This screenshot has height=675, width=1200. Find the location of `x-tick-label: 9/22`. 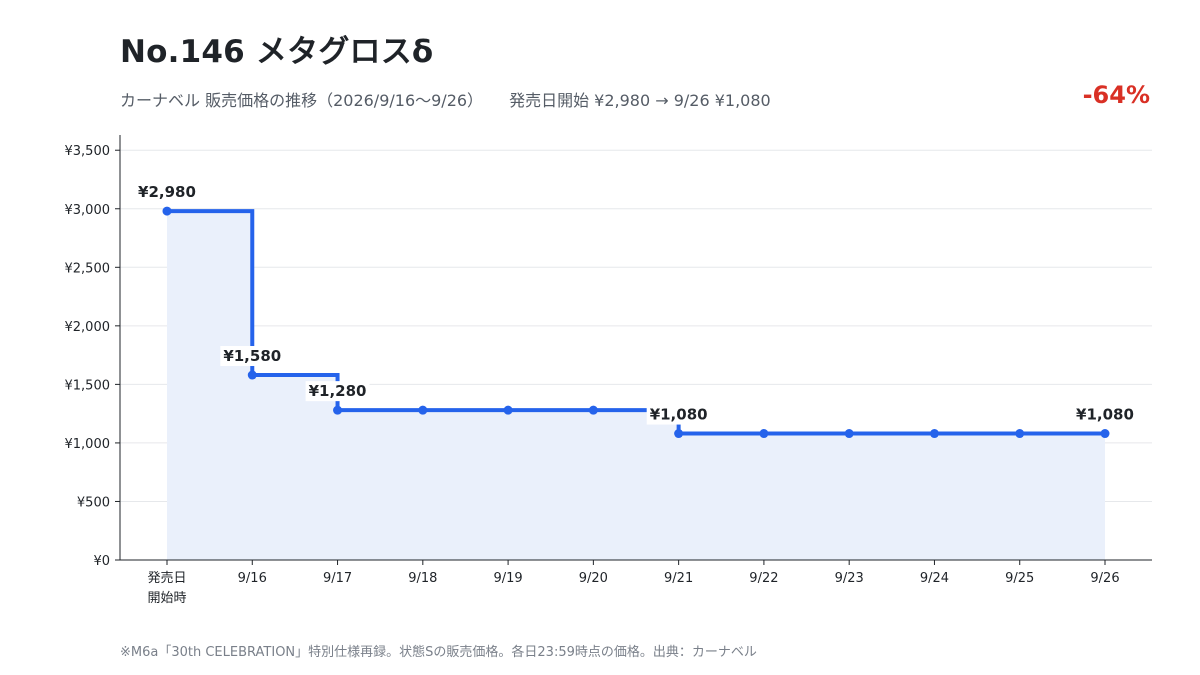

x-tick-label: 9/22 is located at coordinates (763, 578).